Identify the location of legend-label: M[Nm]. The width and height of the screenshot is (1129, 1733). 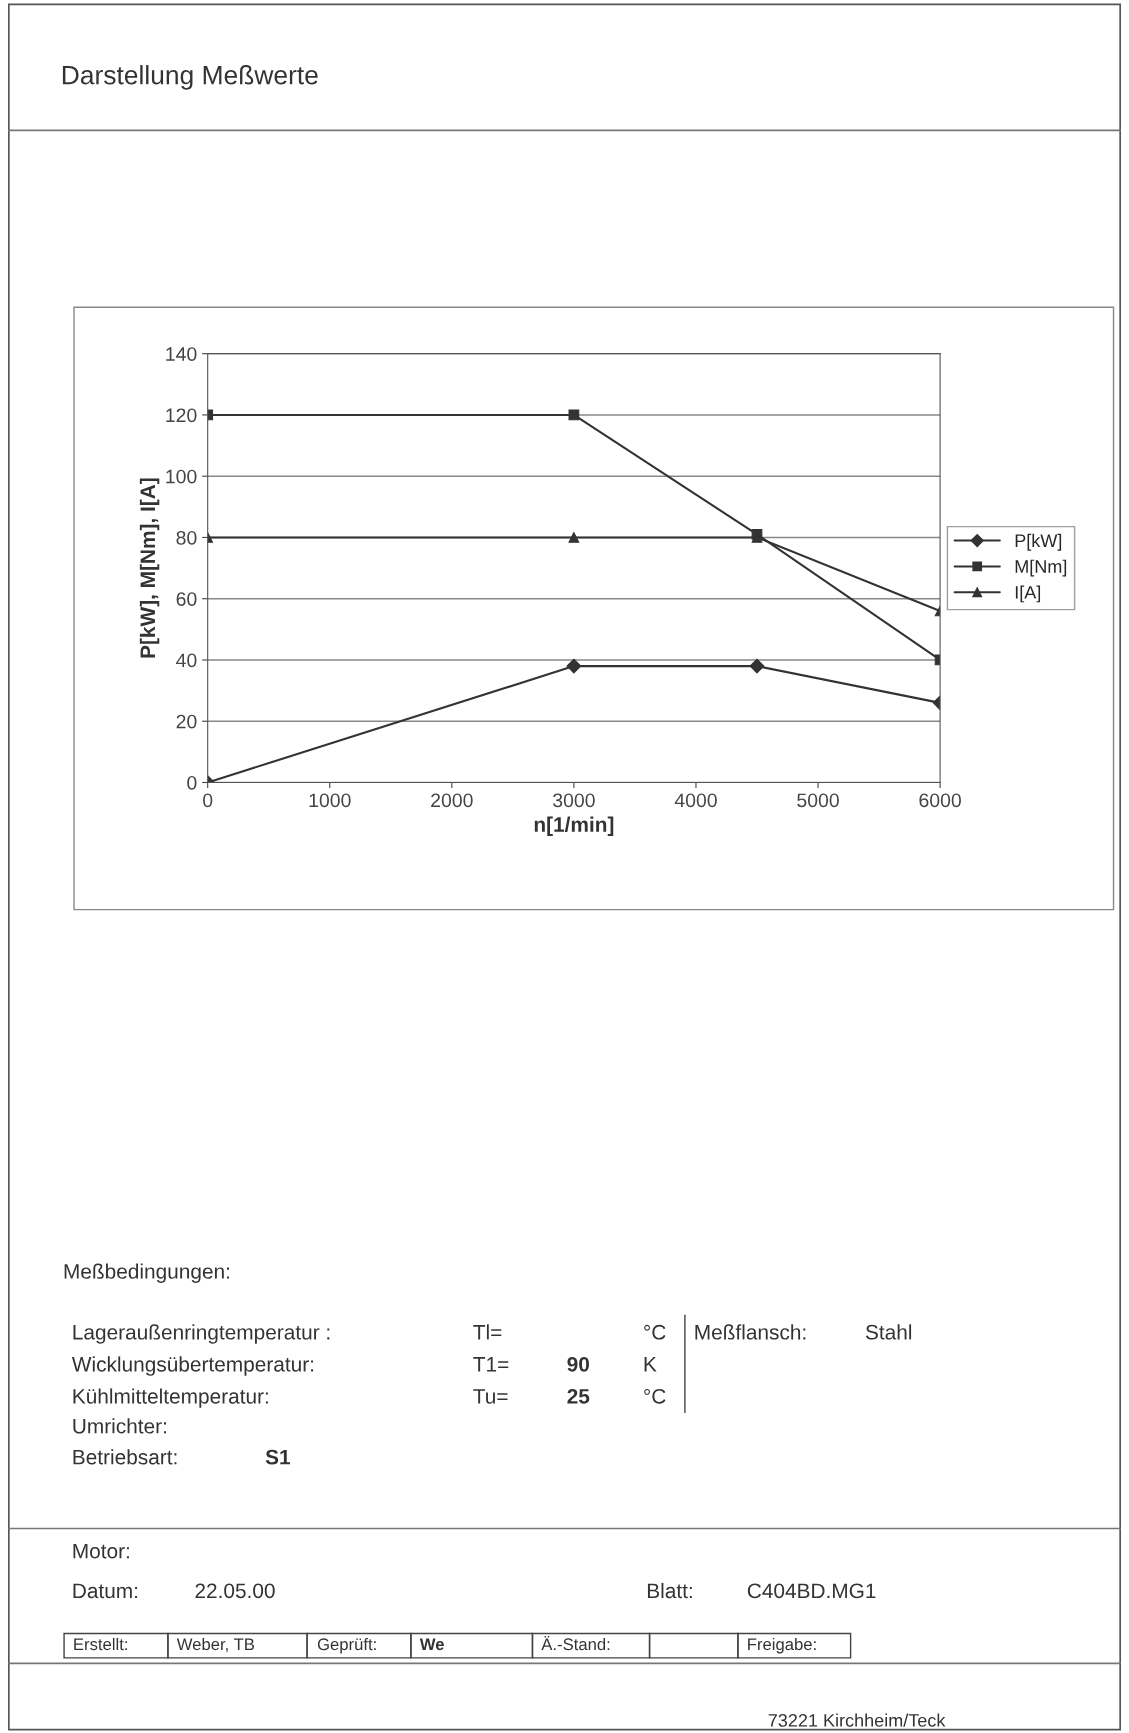
(1041, 568).